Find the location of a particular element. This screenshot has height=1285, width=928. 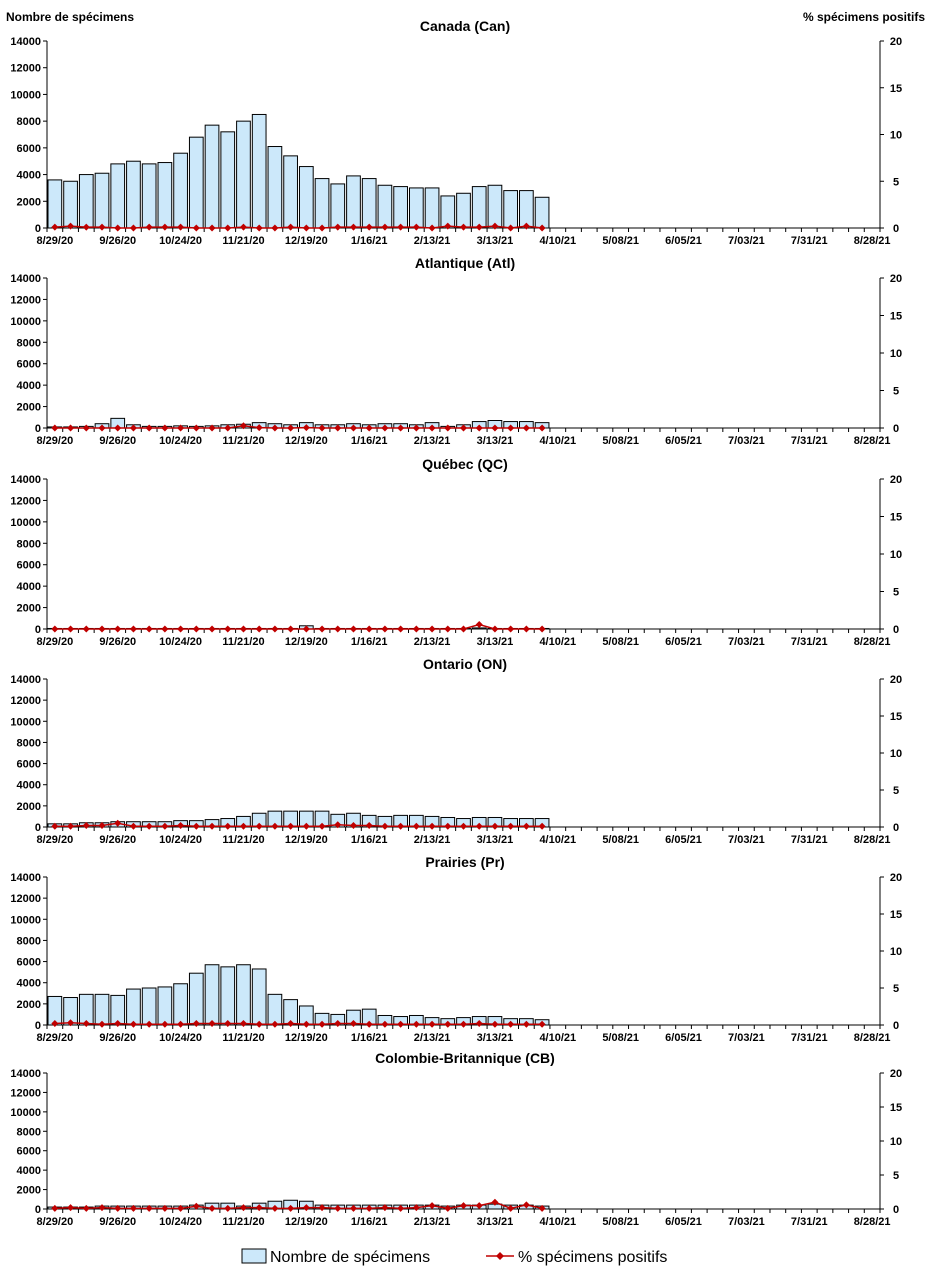

x-tick-label: 11/21/20 is located at coordinates (243, 1222).